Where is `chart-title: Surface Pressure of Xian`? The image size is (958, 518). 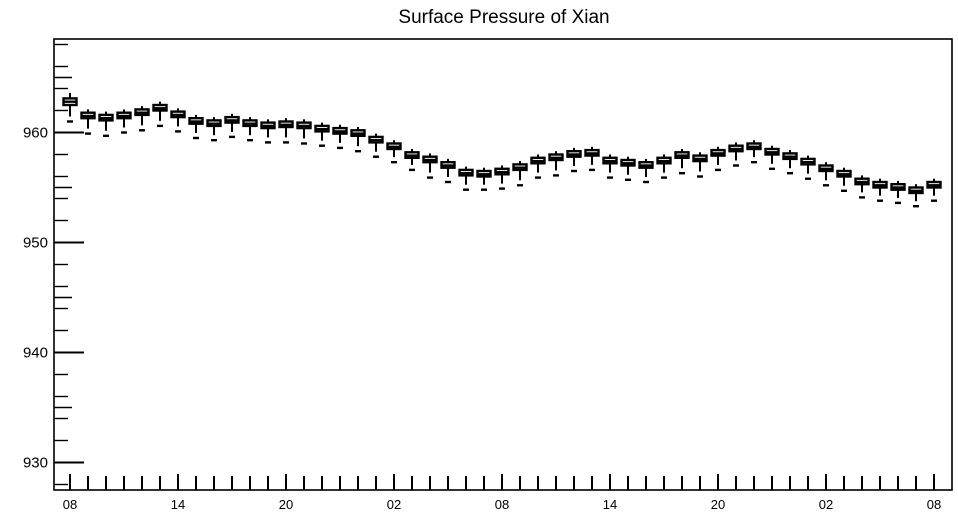
chart-title: Surface Pressure of Xian is located at coordinates (503, 17).